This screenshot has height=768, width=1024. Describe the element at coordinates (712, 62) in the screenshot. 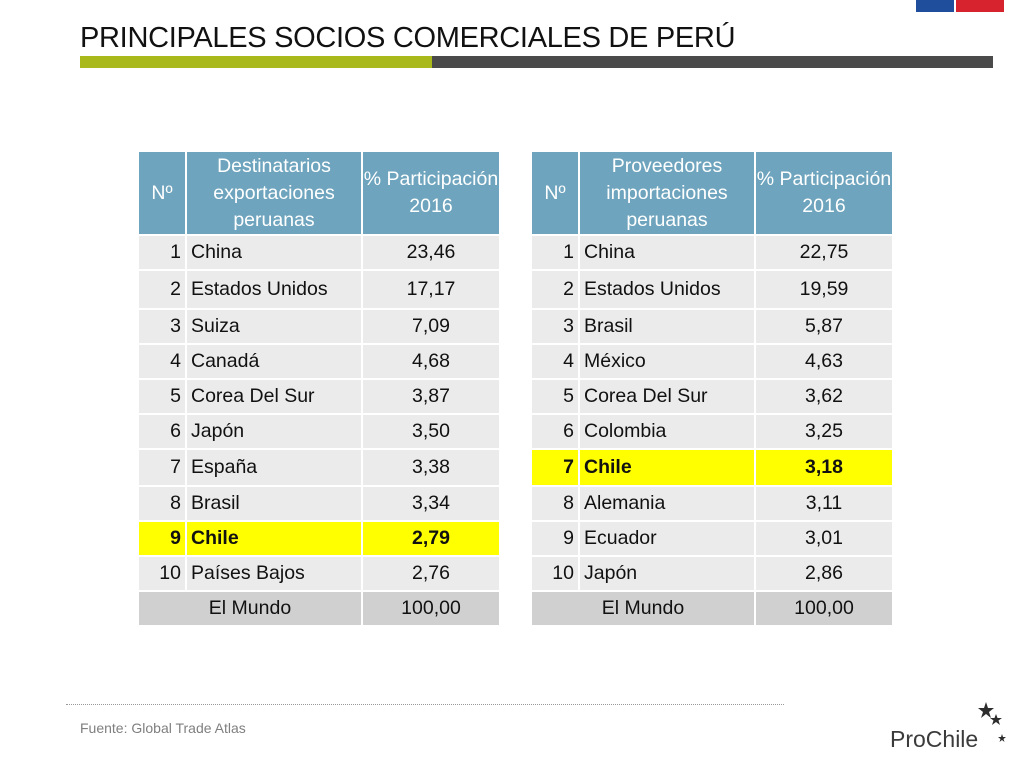

I see `rule-dark` at that location.